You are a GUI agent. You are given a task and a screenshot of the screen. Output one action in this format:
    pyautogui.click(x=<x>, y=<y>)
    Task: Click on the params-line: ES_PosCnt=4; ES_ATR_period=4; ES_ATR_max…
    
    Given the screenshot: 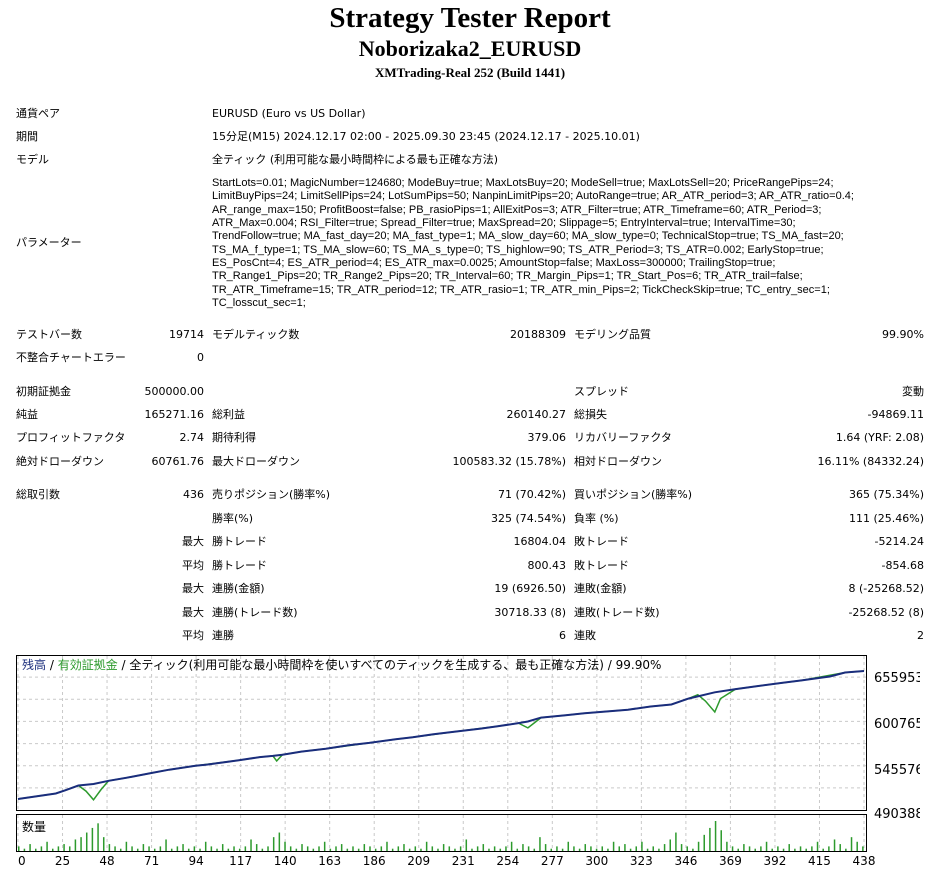 What is the action you would take?
    pyautogui.click(x=494, y=263)
    